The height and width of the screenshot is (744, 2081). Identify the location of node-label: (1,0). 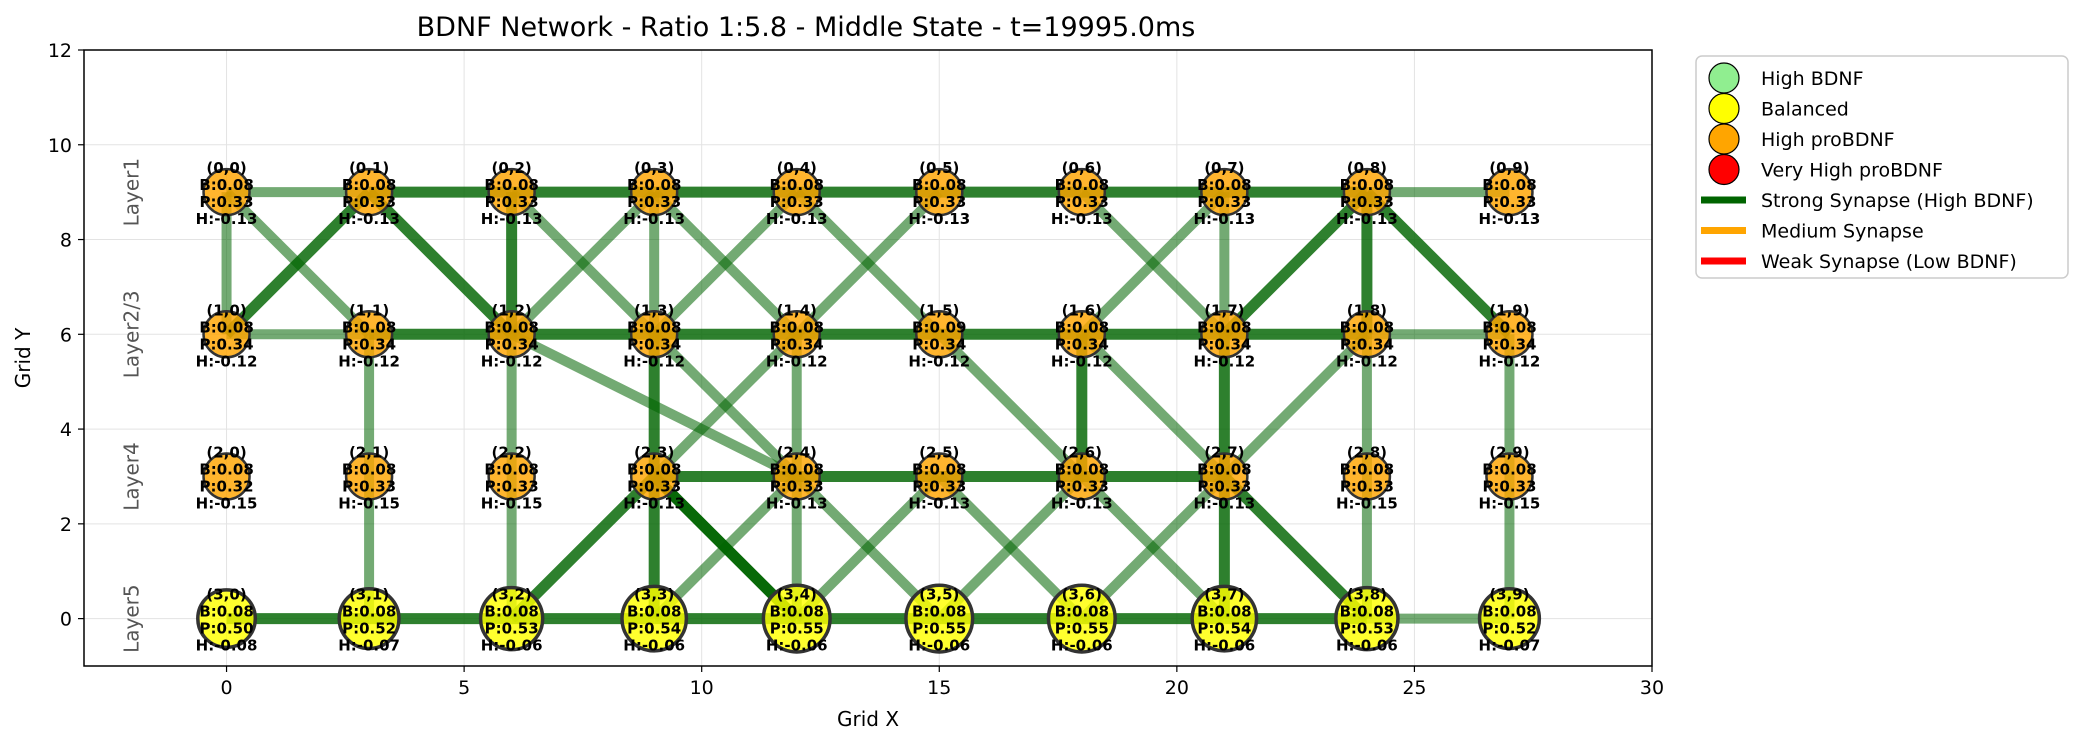
(226, 310).